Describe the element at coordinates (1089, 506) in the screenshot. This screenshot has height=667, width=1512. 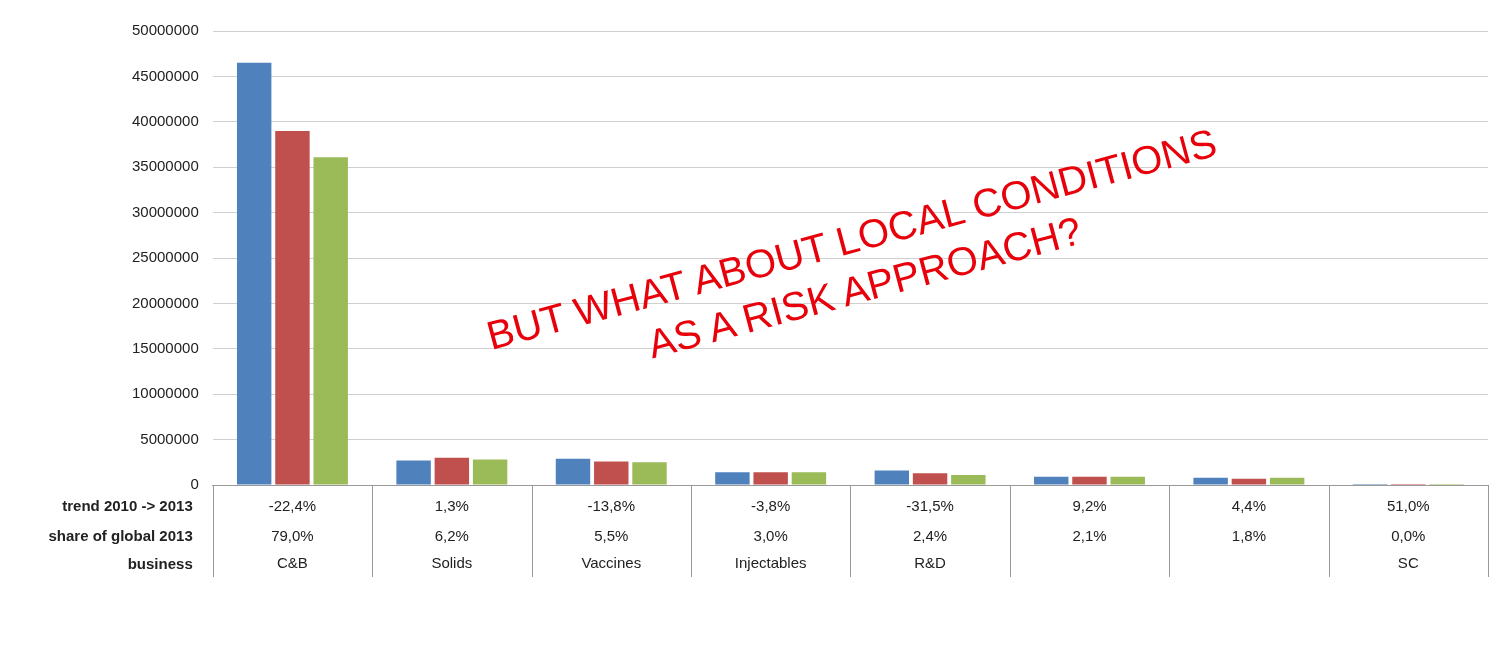
I see `text: 9,2%` at that location.